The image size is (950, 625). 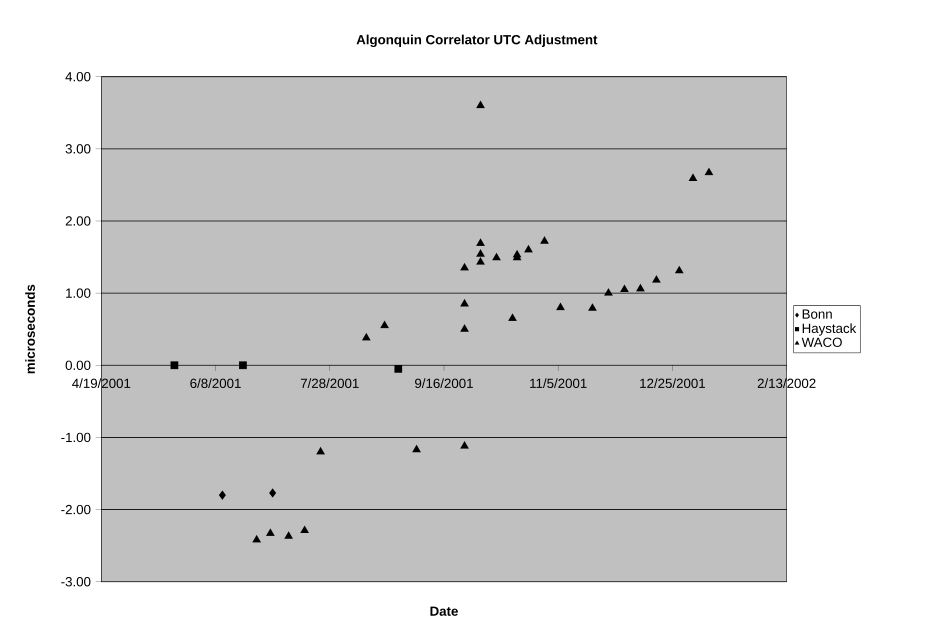 I want to click on legend-label: Bonn, so click(x=817, y=315).